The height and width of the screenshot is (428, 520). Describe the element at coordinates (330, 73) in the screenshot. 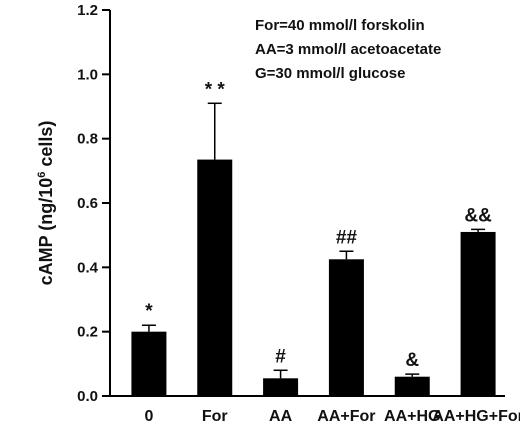

I see `annotation-line: G=30 mmol/l glucose` at that location.